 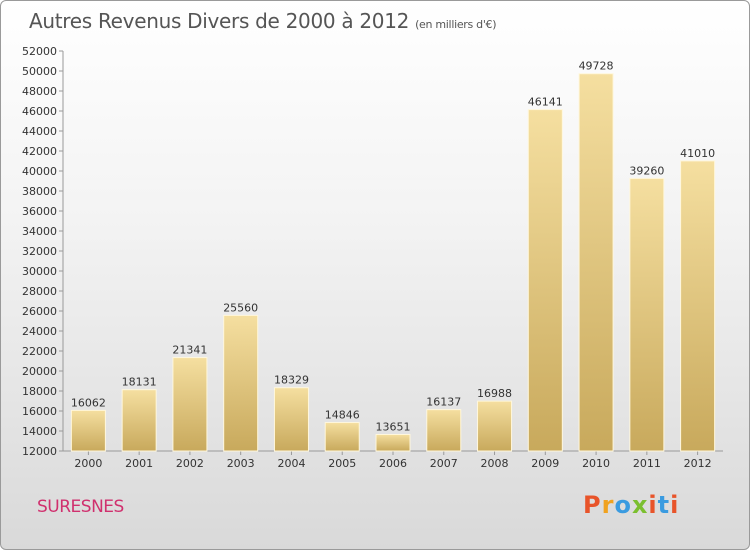 What do you see at coordinates (494, 393) in the screenshot?
I see `data-label-2008: 16988` at bounding box center [494, 393].